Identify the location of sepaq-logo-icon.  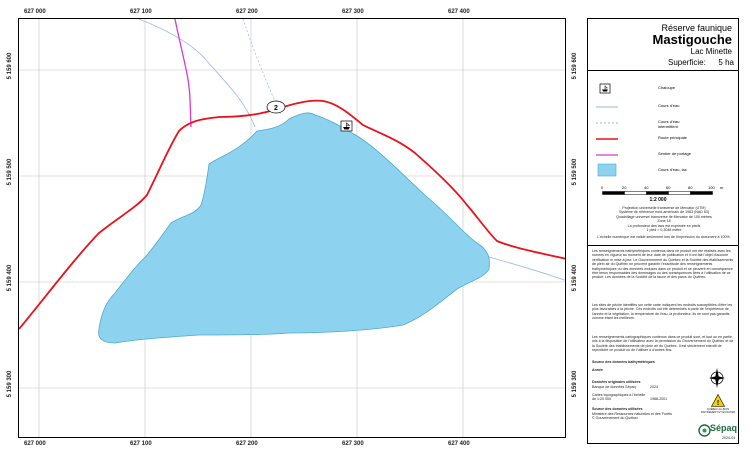
(704, 430).